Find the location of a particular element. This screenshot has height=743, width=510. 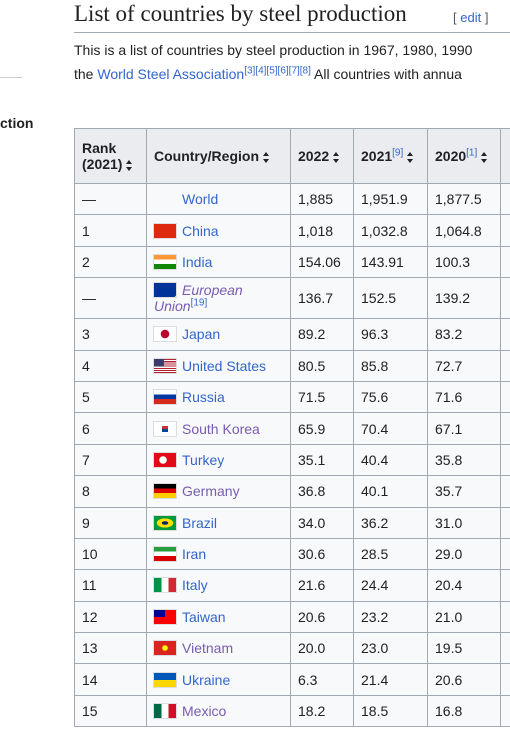

table-row: 2 India 154.06 143.91 100.3 is located at coordinates (292, 262).